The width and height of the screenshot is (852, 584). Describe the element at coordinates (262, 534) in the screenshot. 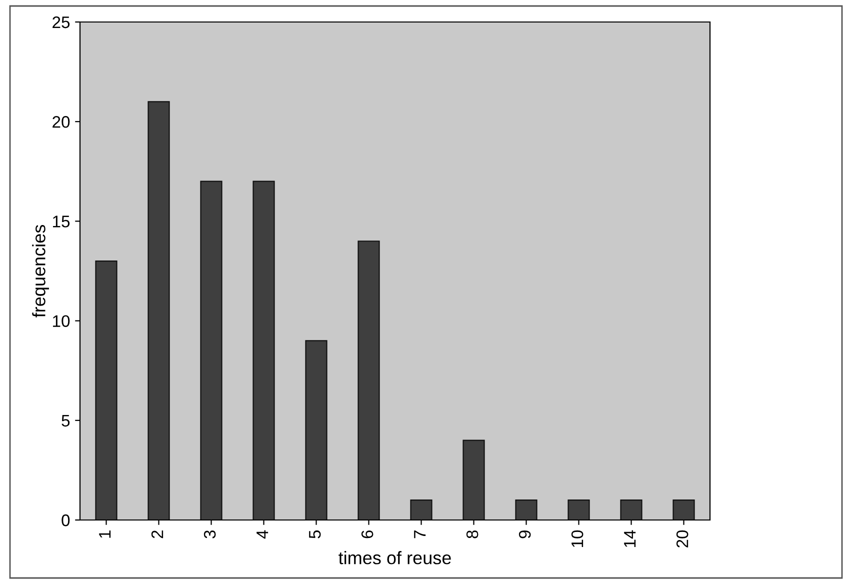

I see `x-tick-label: 4` at that location.